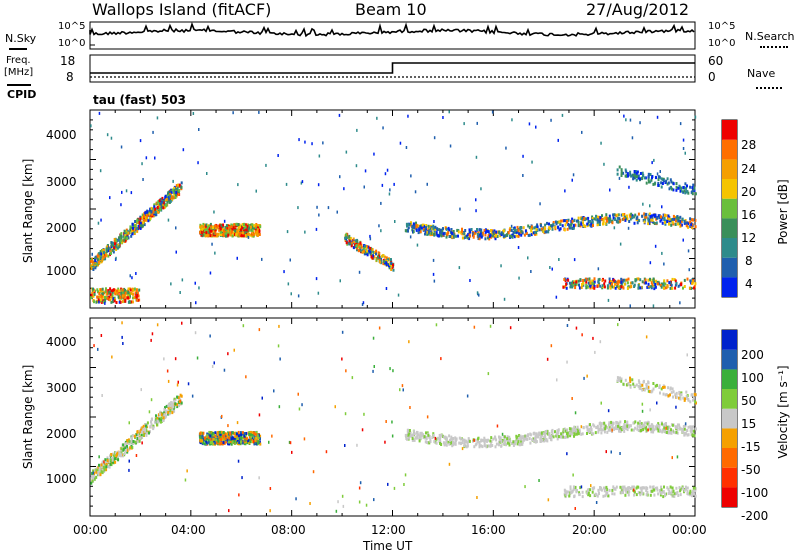 Image resolution: width=800 pixels, height=554 pixels. What do you see at coordinates (488, 530) in the screenshot?
I see `x-tick: 16:00` at bounding box center [488, 530].